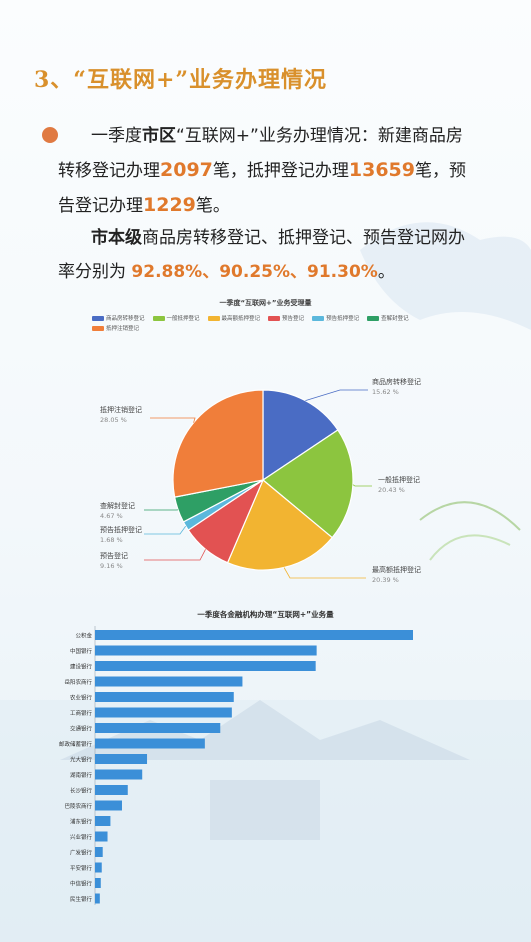 This screenshot has width=531, height=942. Describe the element at coordinates (125, 319) in the screenshot. I see `legend-label: 商品房转移登记` at that location.